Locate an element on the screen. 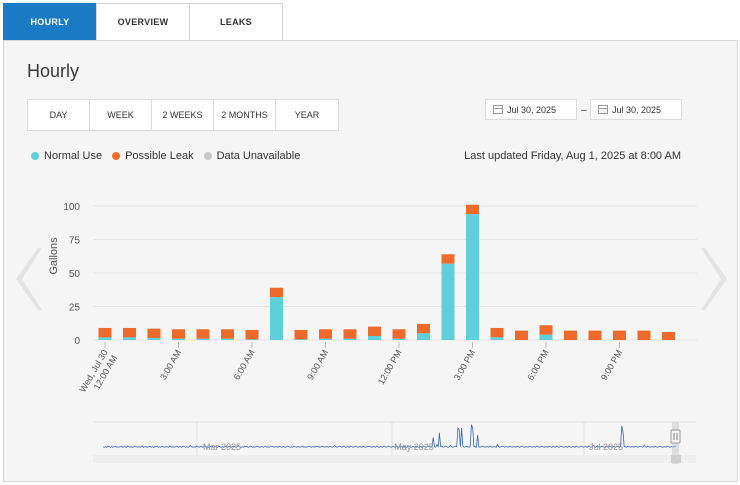 The width and height of the screenshot is (740, 485). data-unavailable-swatch is located at coordinates (207, 156).